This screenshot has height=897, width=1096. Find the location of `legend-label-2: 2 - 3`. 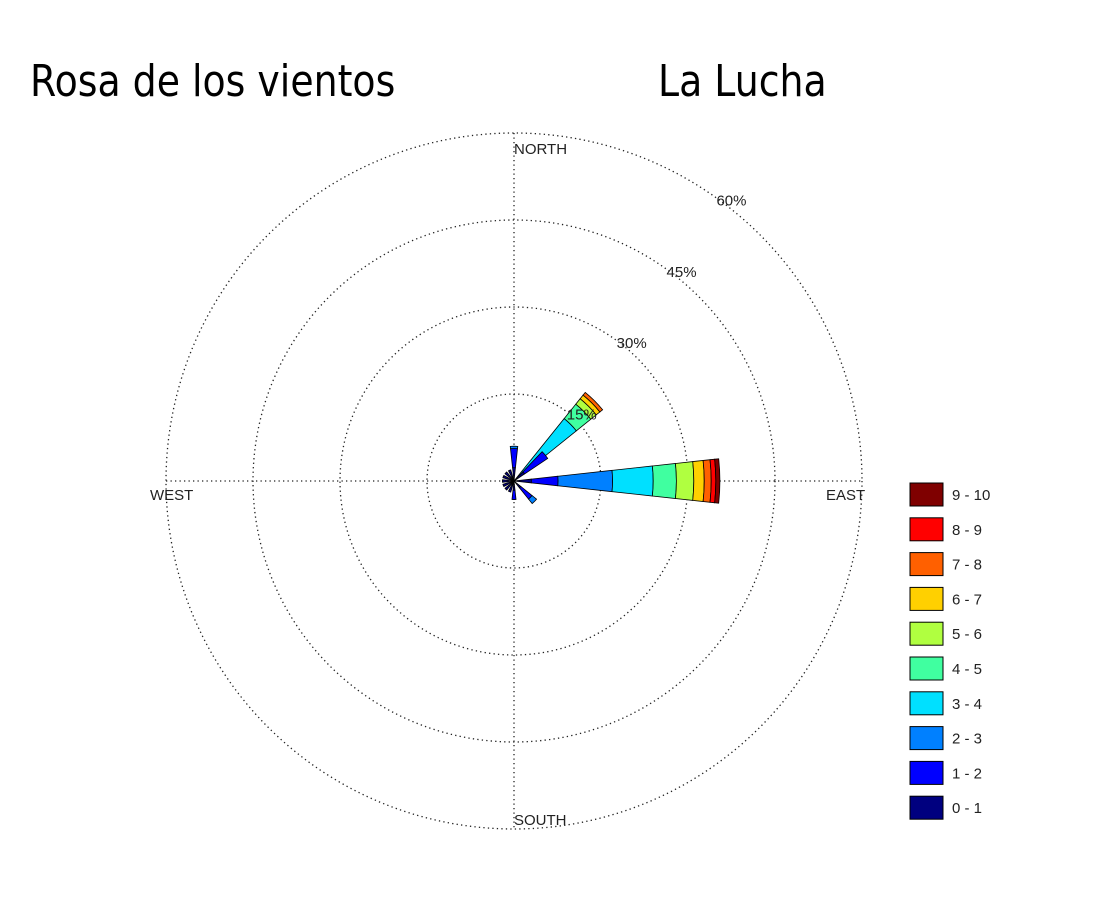

legend-label-2: 2 - 3 is located at coordinates (967, 739).